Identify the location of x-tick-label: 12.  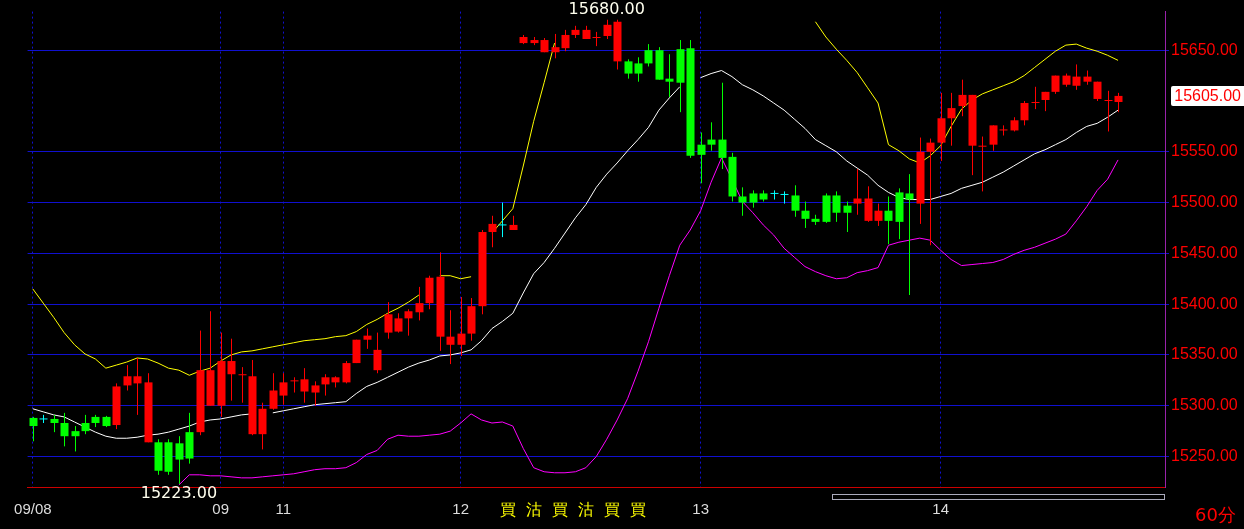
(460, 509).